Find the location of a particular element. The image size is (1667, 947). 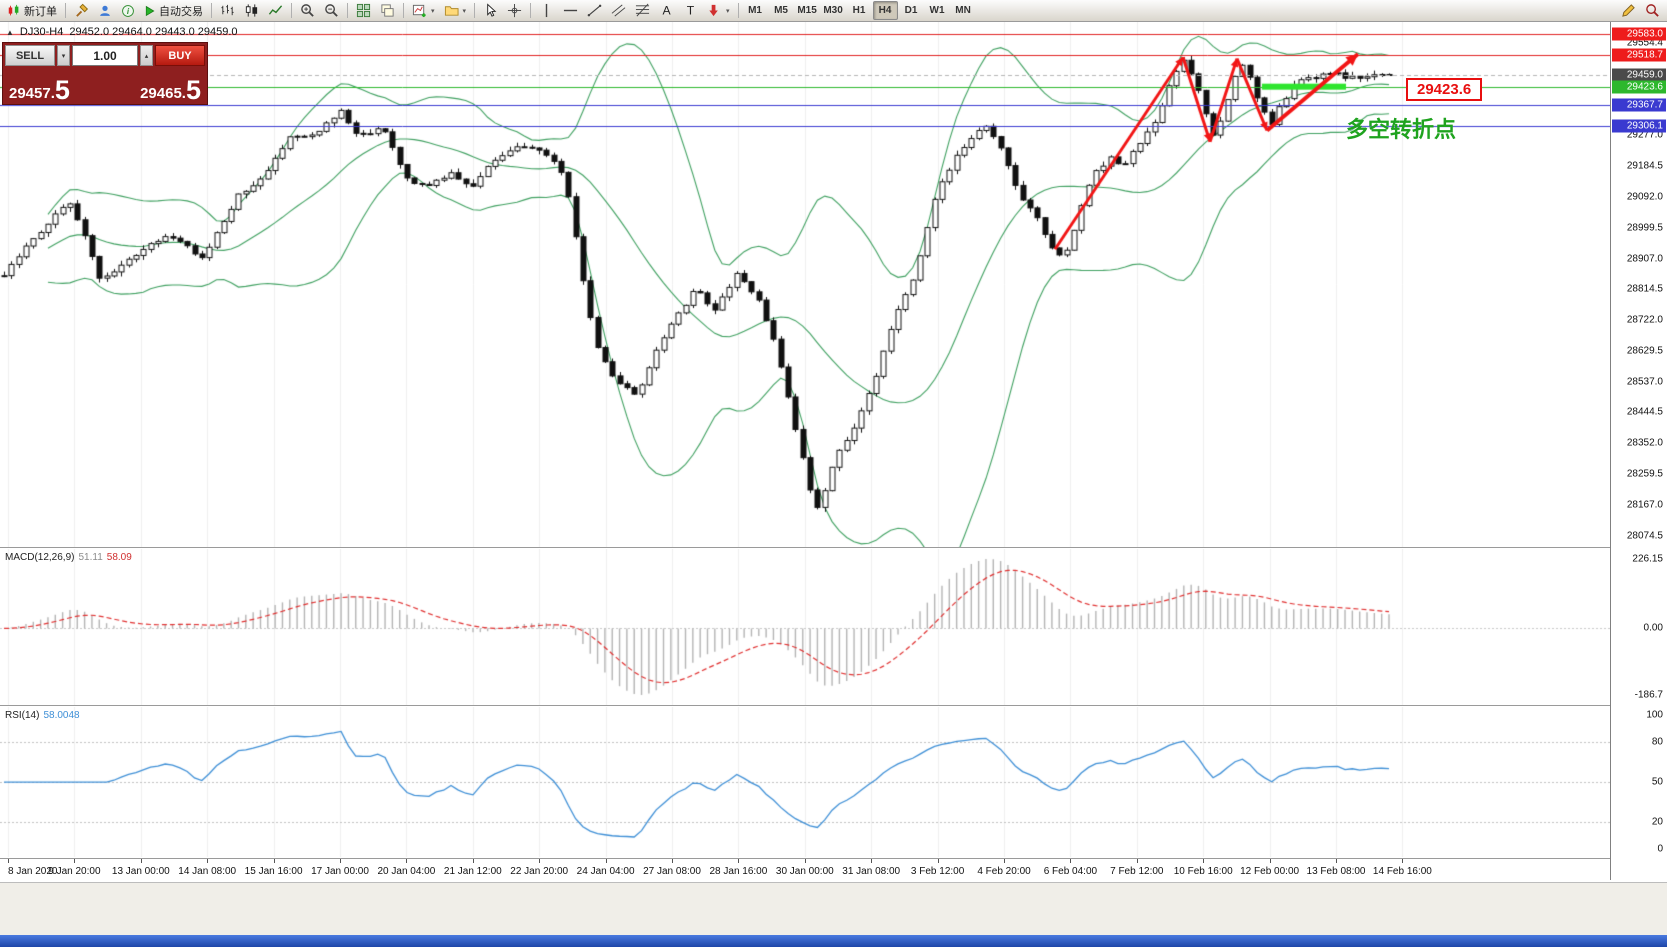

timeframe-m5-button: M5 is located at coordinates (781, 10).